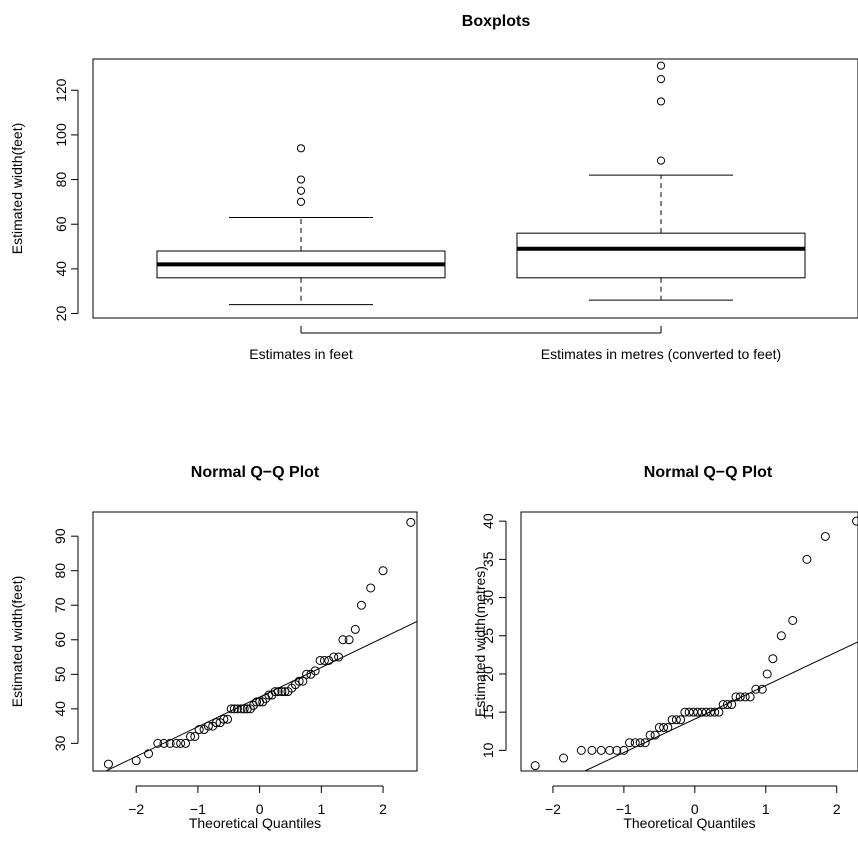  Describe the element at coordinates (488, 674) in the screenshot. I see `qq-y-tick-label: 20` at that location.